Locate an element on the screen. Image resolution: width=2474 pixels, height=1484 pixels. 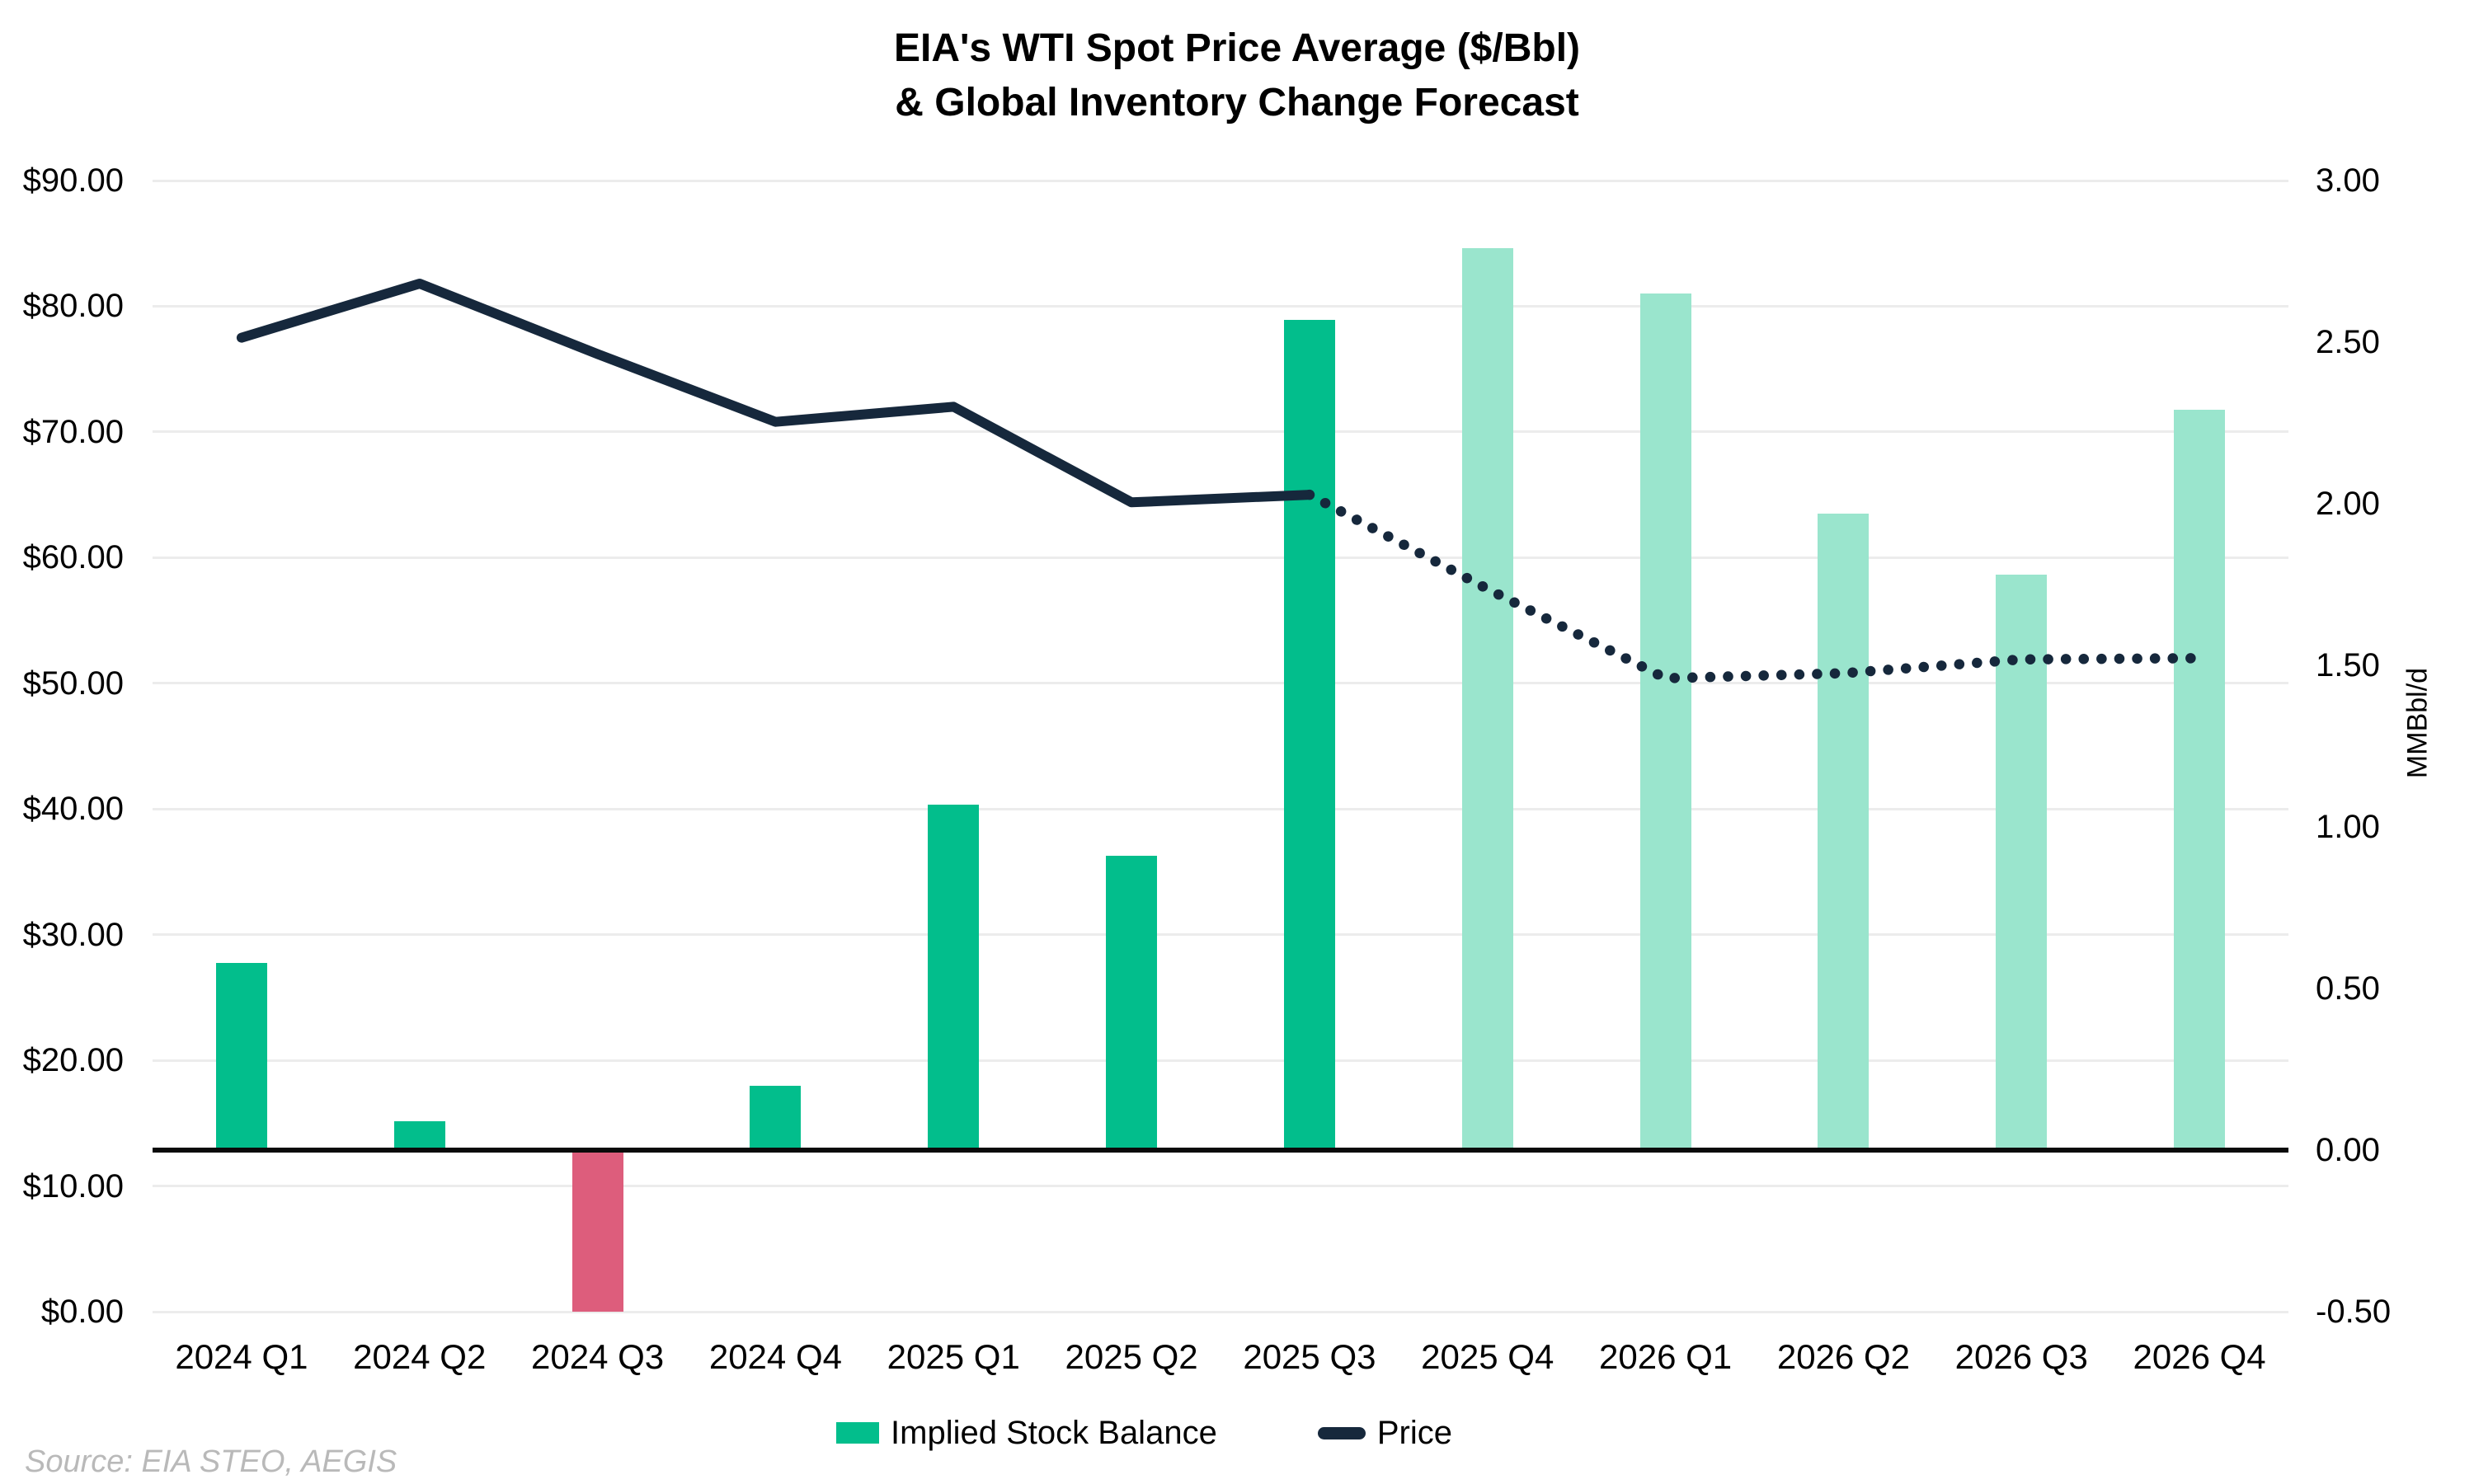
bar-2025-q1 is located at coordinates (954, 977).